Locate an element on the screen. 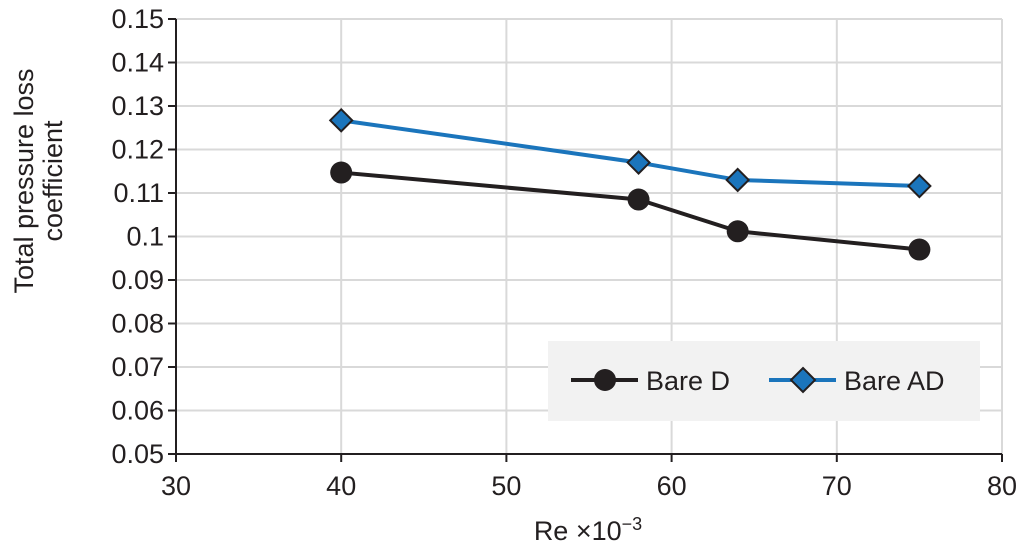 The height and width of the screenshot is (559, 1024). x-tick-label: 80 is located at coordinates (1002, 486).